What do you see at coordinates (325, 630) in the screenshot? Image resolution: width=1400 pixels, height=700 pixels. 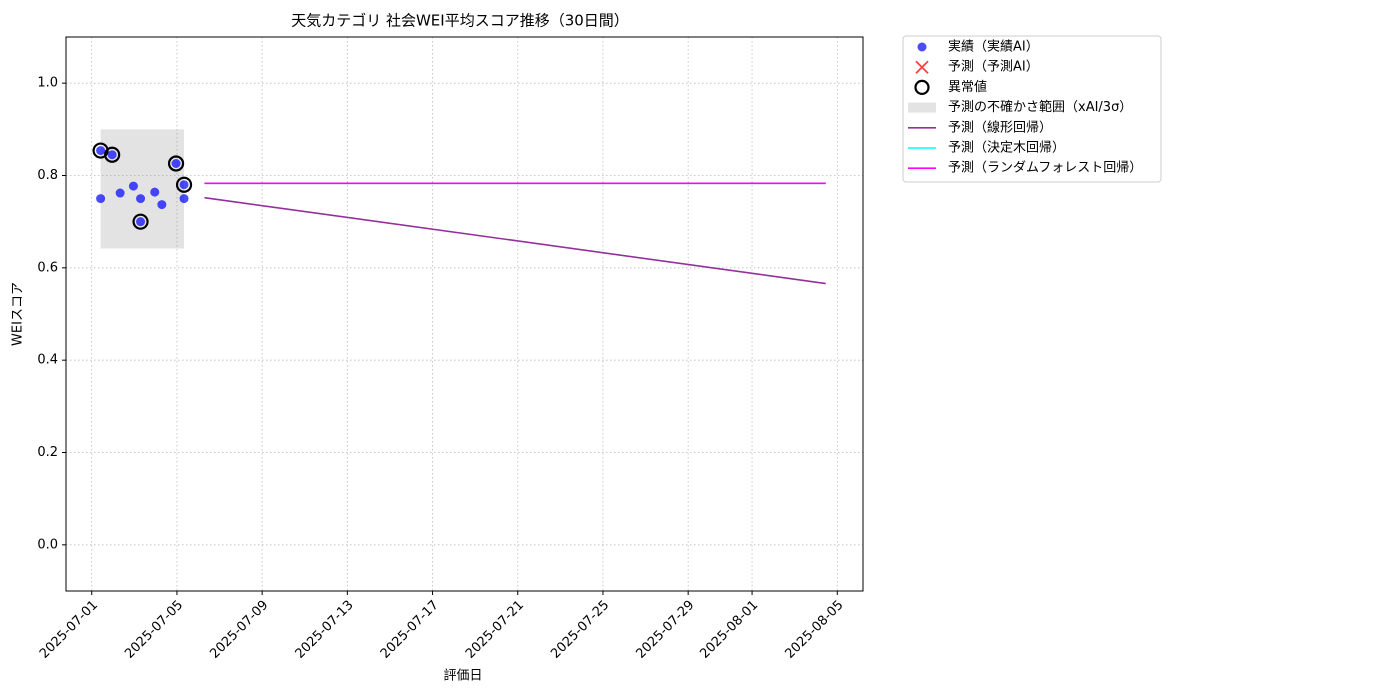 I see `x-tick-label: 2025-07-13` at bounding box center [325, 630].